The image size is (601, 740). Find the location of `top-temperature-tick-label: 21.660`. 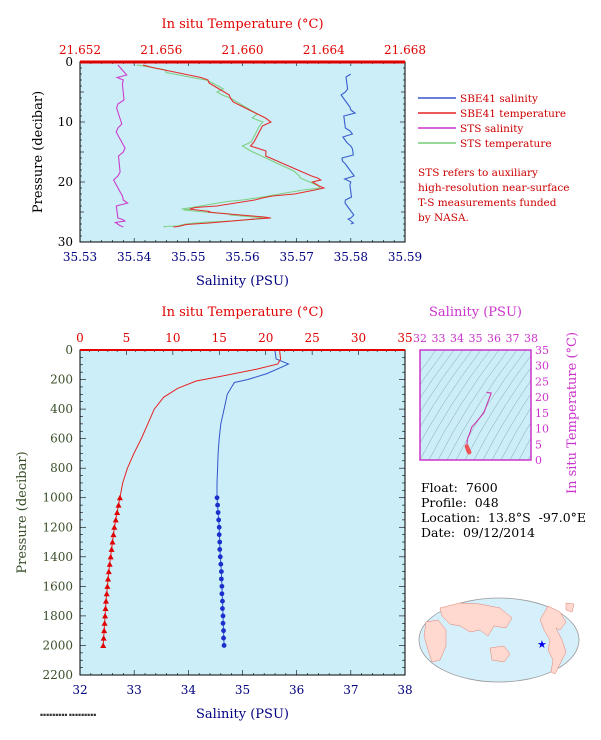

top-temperature-tick-label: 21.660 is located at coordinates (243, 50).